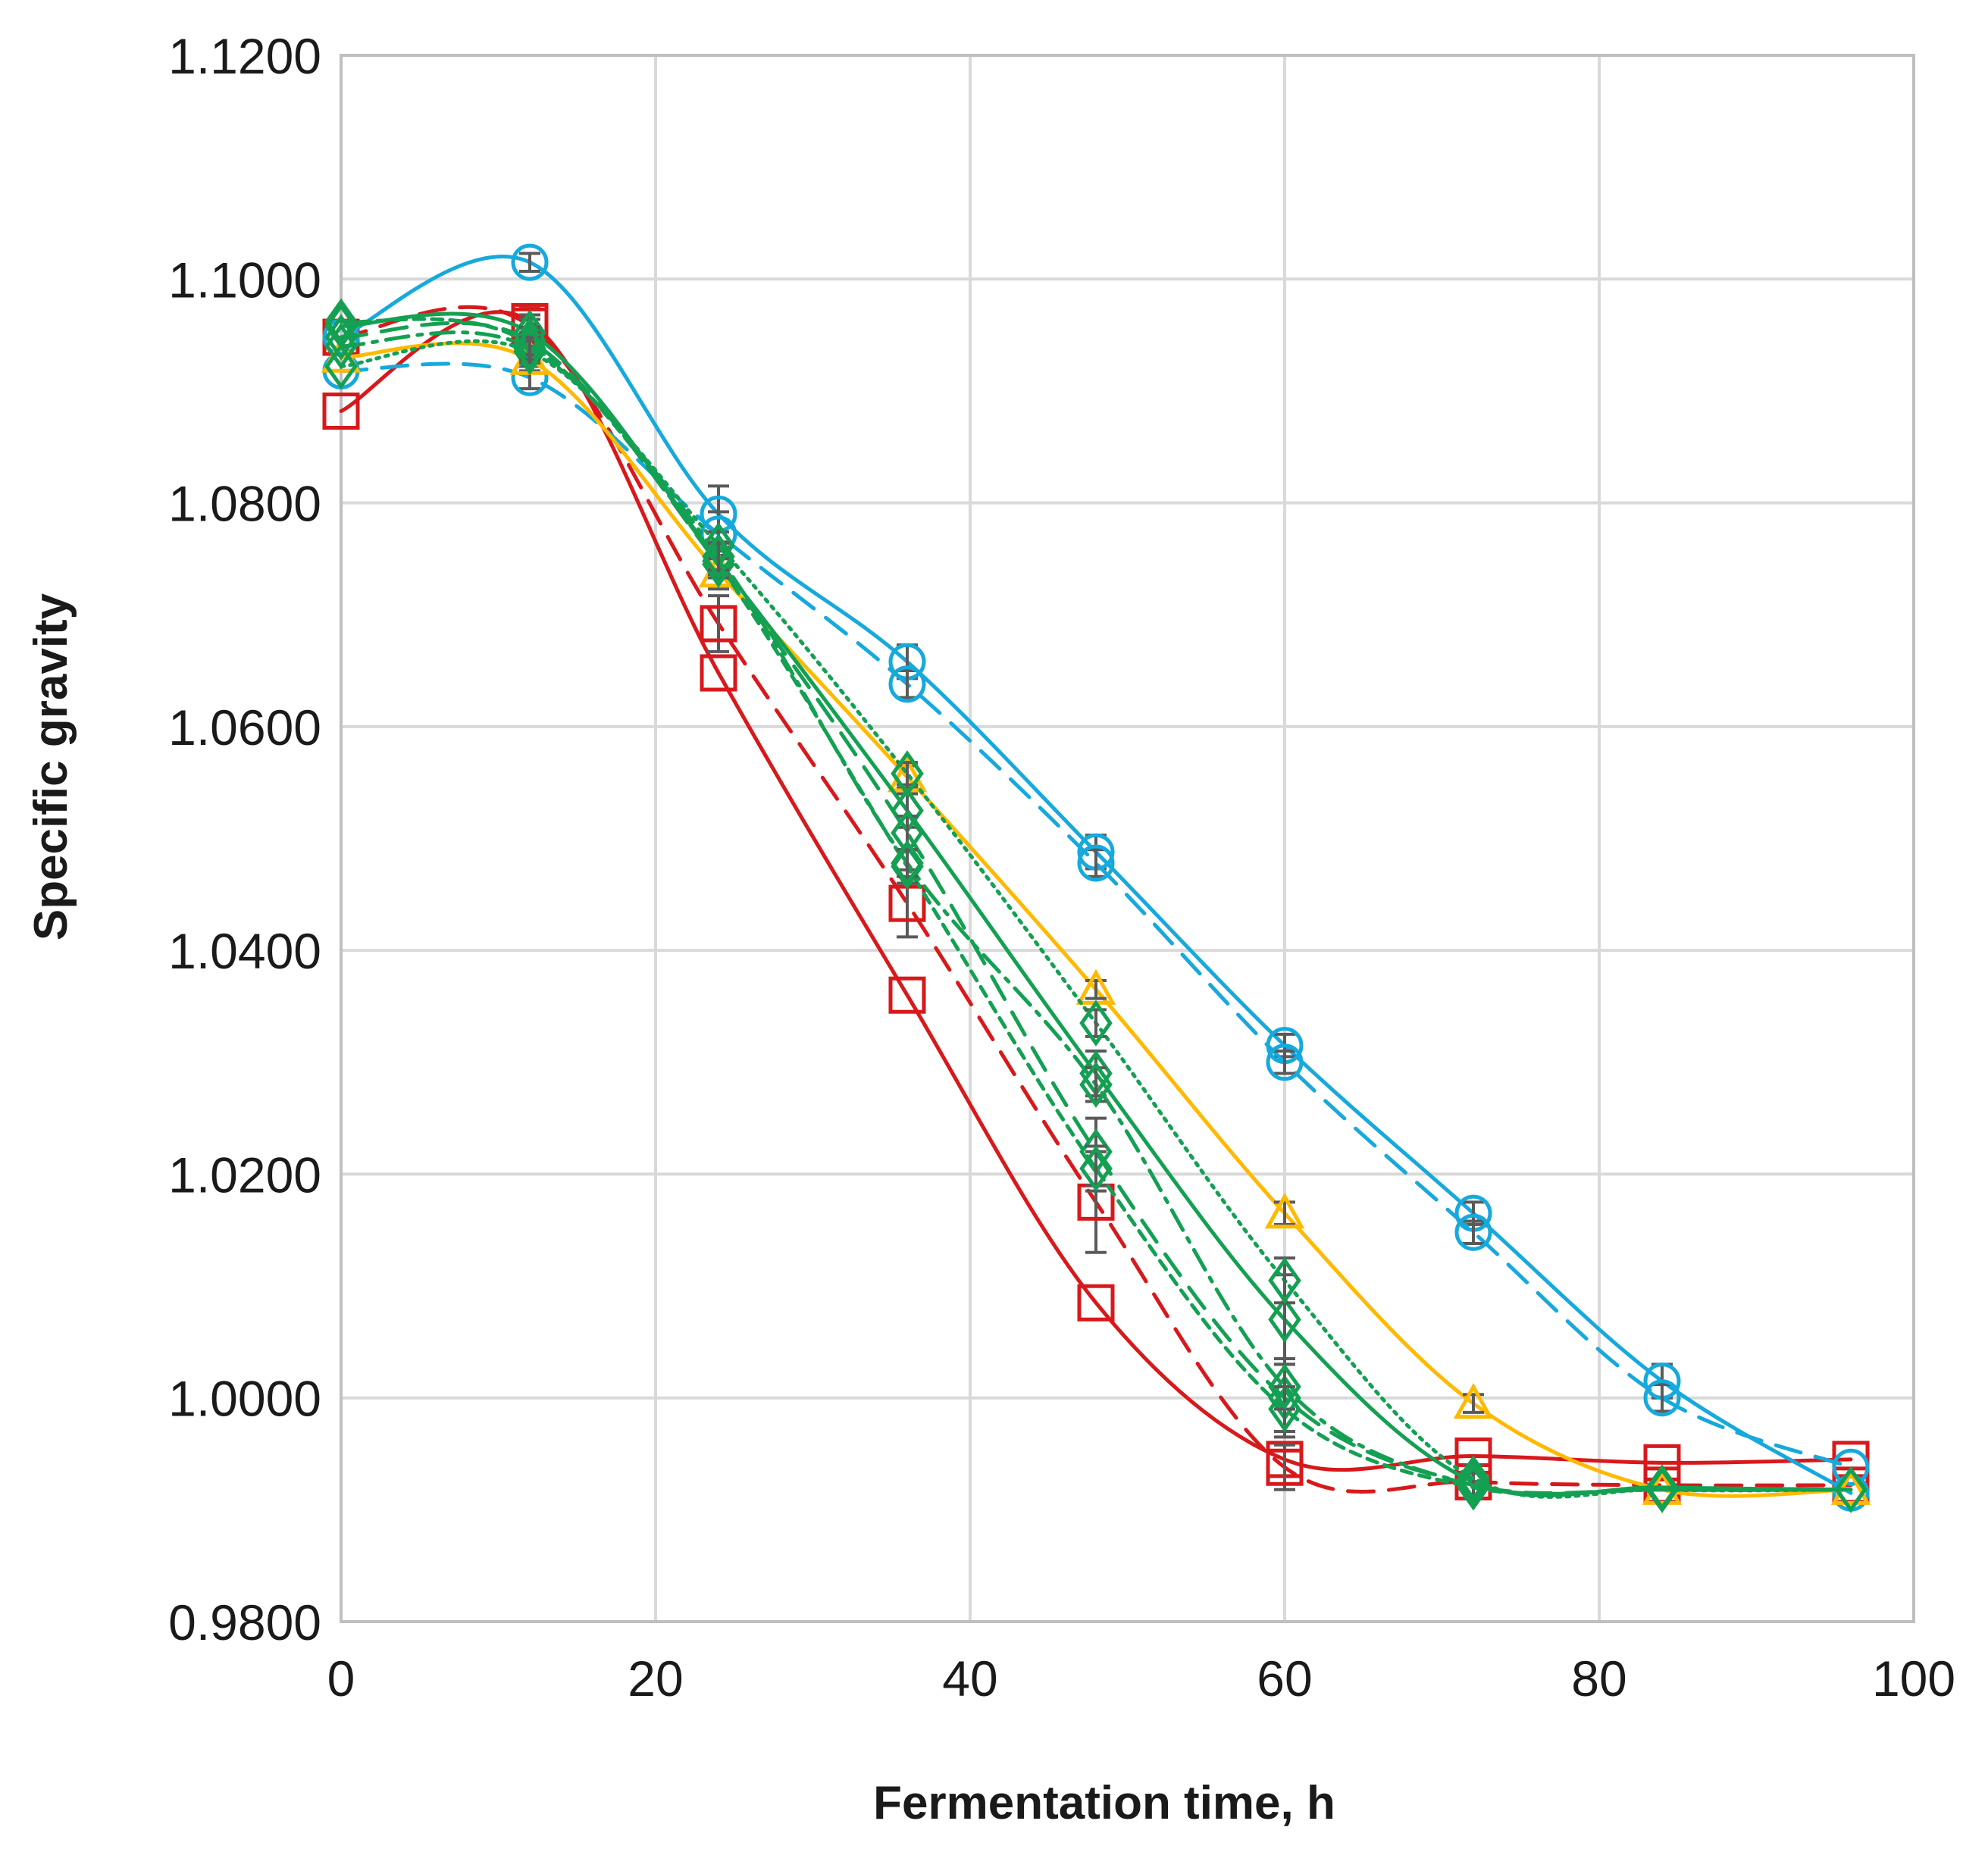  What do you see at coordinates (245, 1622) in the screenshot?
I see `y-tick-label: 0.9800` at bounding box center [245, 1622].